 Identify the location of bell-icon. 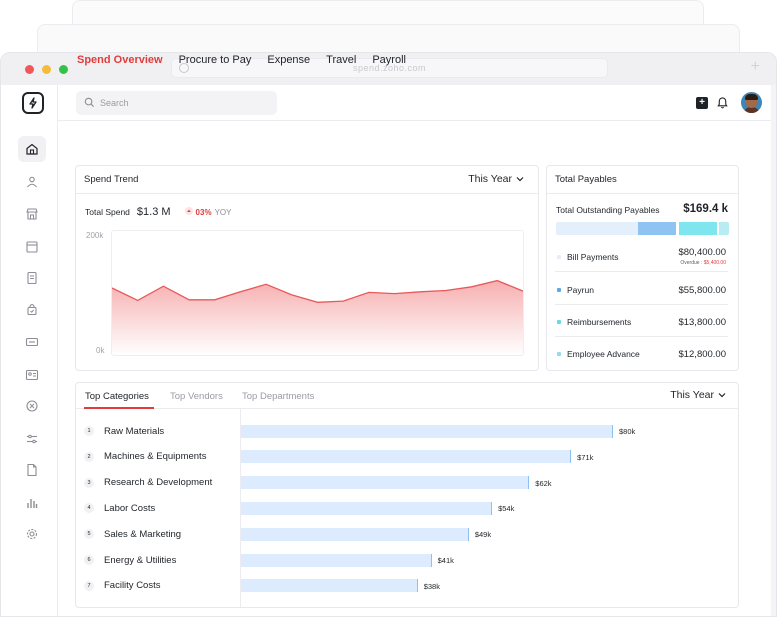
(722, 103).